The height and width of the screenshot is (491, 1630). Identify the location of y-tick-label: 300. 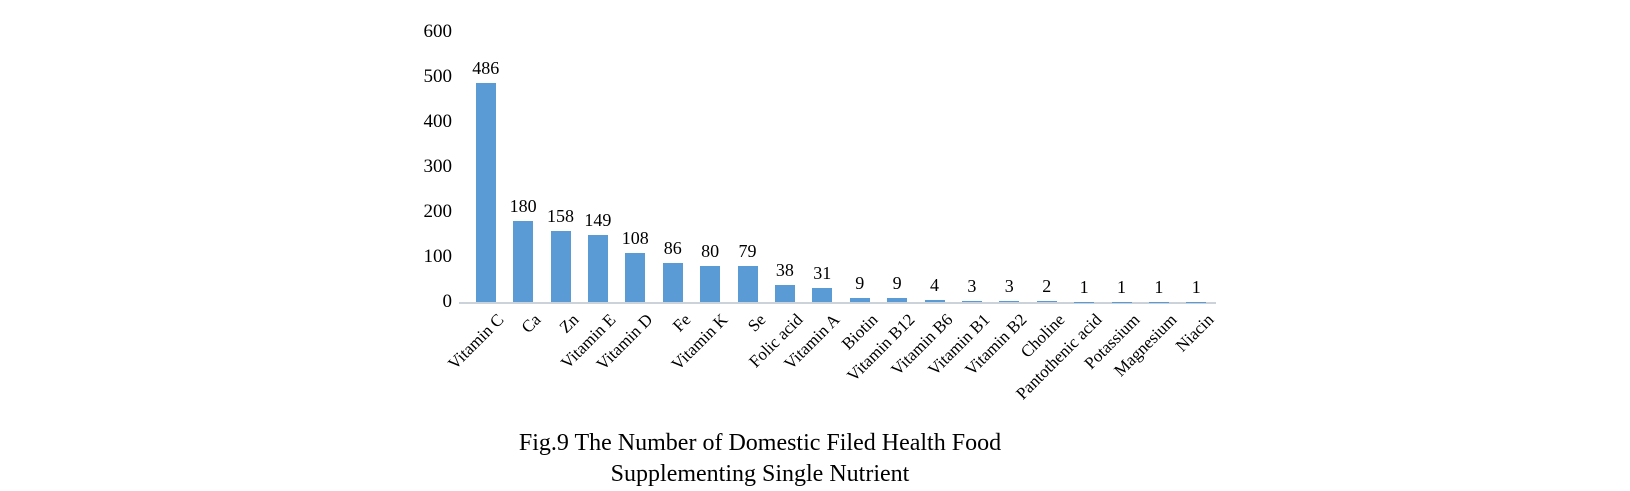
(438, 166).